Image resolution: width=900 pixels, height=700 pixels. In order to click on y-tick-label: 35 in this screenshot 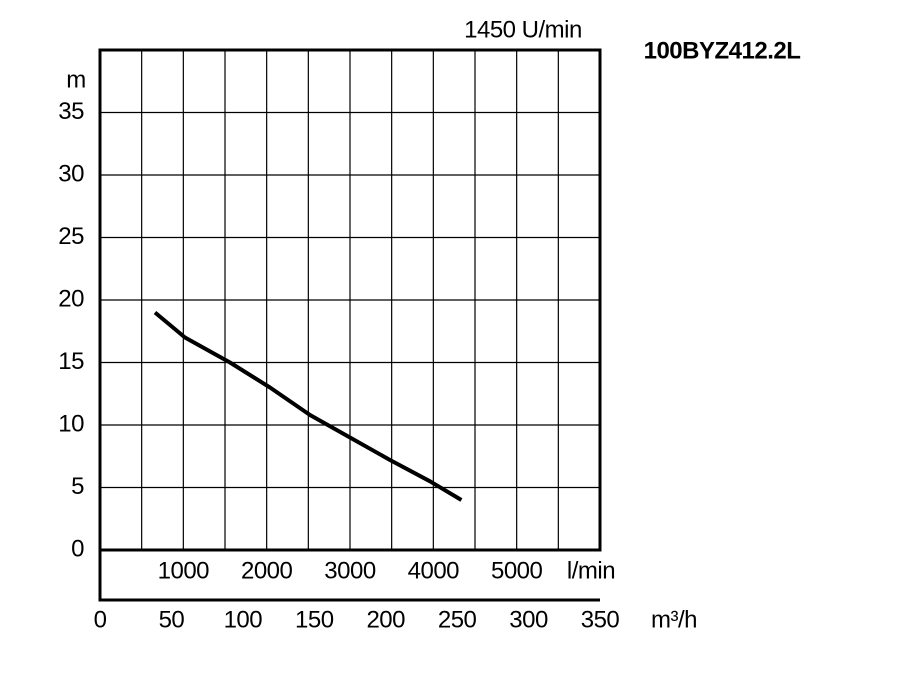, I will do `click(71, 111)`.